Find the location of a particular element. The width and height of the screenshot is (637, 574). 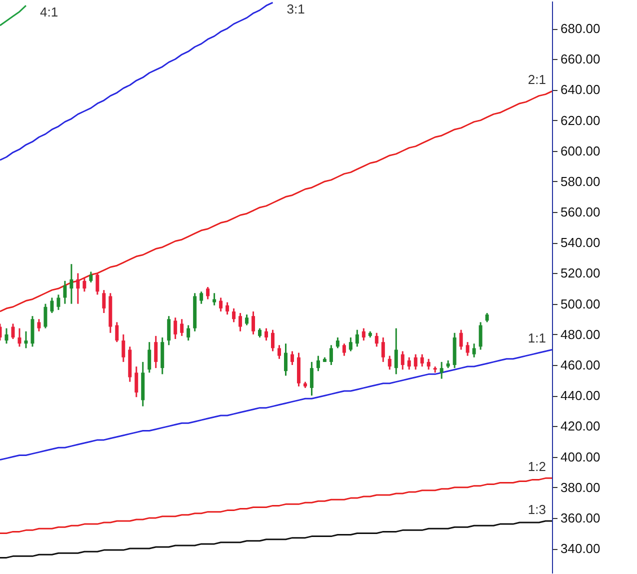

series-label: 1:2 is located at coordinates (537, 466).